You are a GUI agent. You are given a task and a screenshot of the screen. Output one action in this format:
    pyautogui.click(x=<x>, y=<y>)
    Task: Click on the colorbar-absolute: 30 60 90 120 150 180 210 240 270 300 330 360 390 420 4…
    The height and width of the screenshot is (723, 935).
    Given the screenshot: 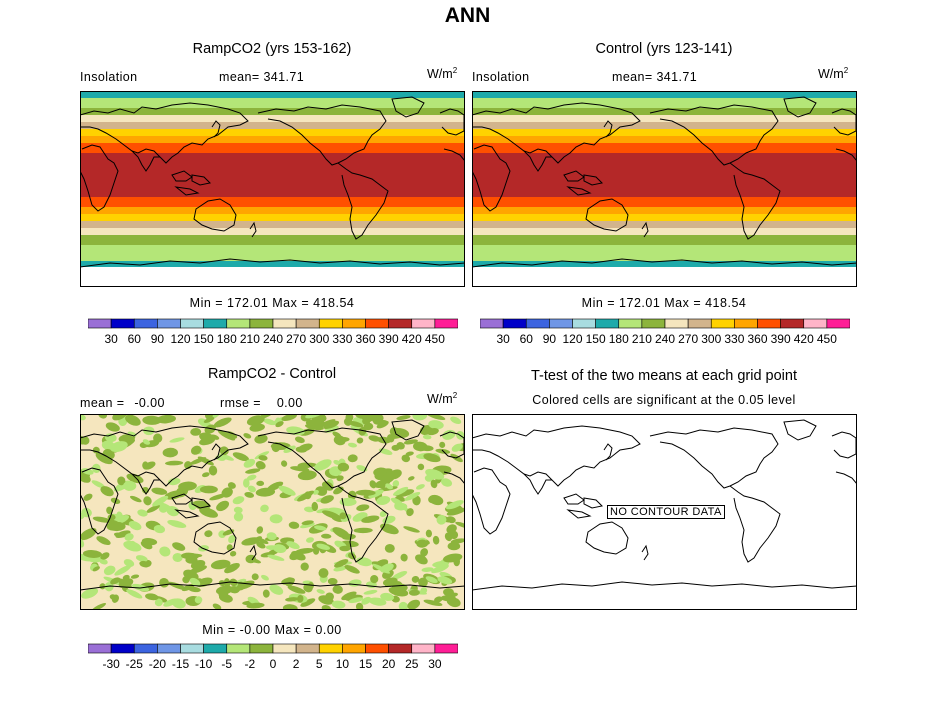 What is the action you would take?
    pyautogui.click(x=665, y=332)
    